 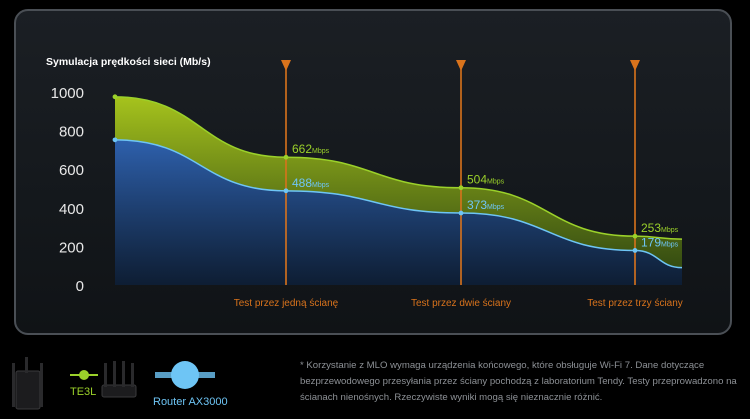 What do you see at coordinates (486, 205) in the screenshot?
I see `router-ax3000-value-label: 373Mbps` at bounding box center [486, 205].